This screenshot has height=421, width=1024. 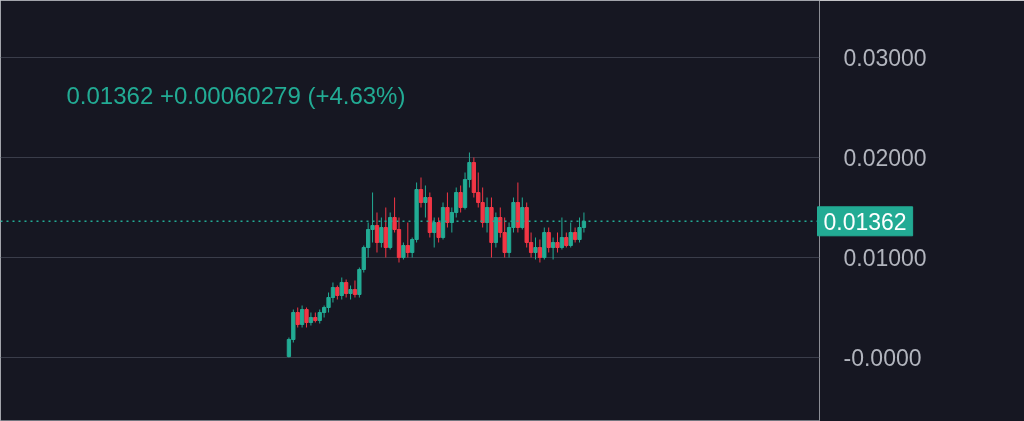 What do you see at coordinates (885, 158) in the screenshot?
I see `y-tick-label: 0.02000` at bounding box center [885, 158].